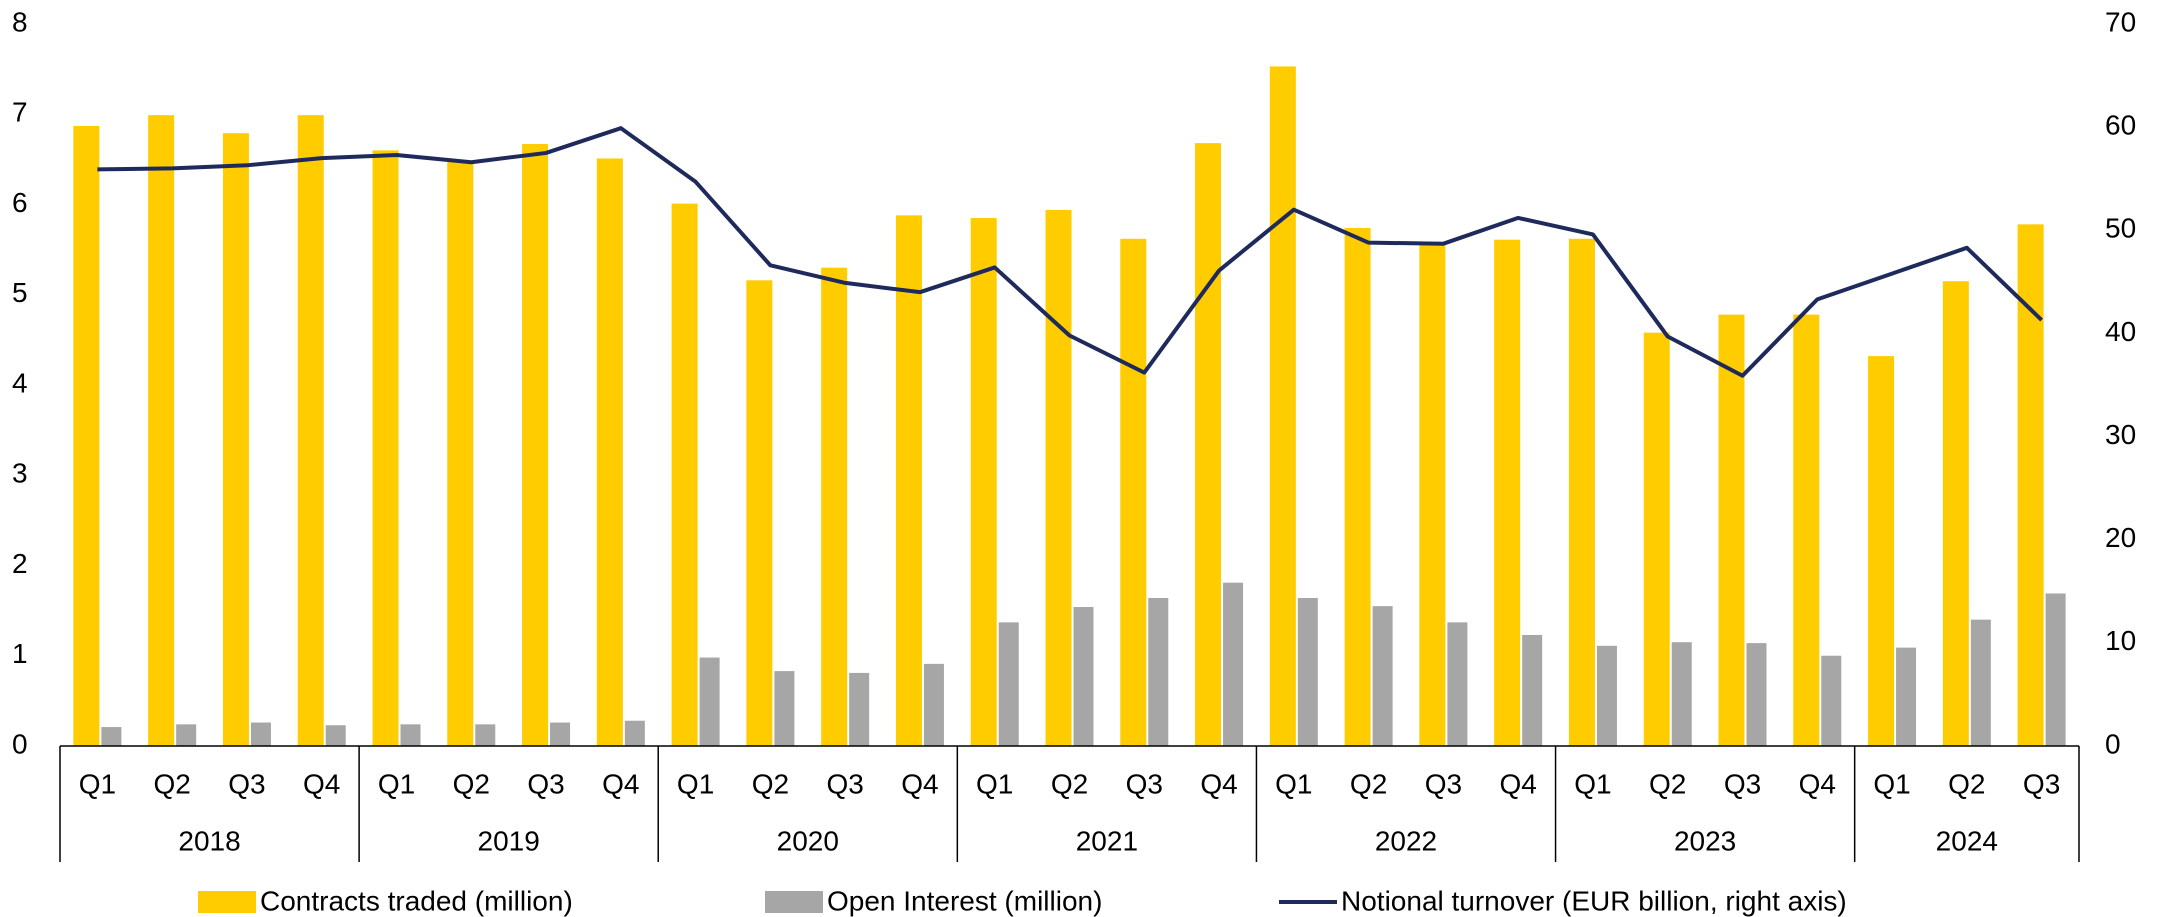  I want to click on y2-tick-label: 30, so click(2120, 434).